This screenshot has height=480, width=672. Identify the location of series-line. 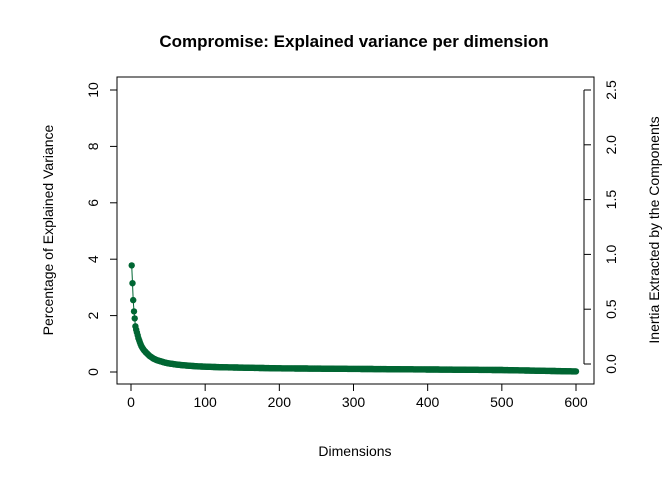
(353, 318).